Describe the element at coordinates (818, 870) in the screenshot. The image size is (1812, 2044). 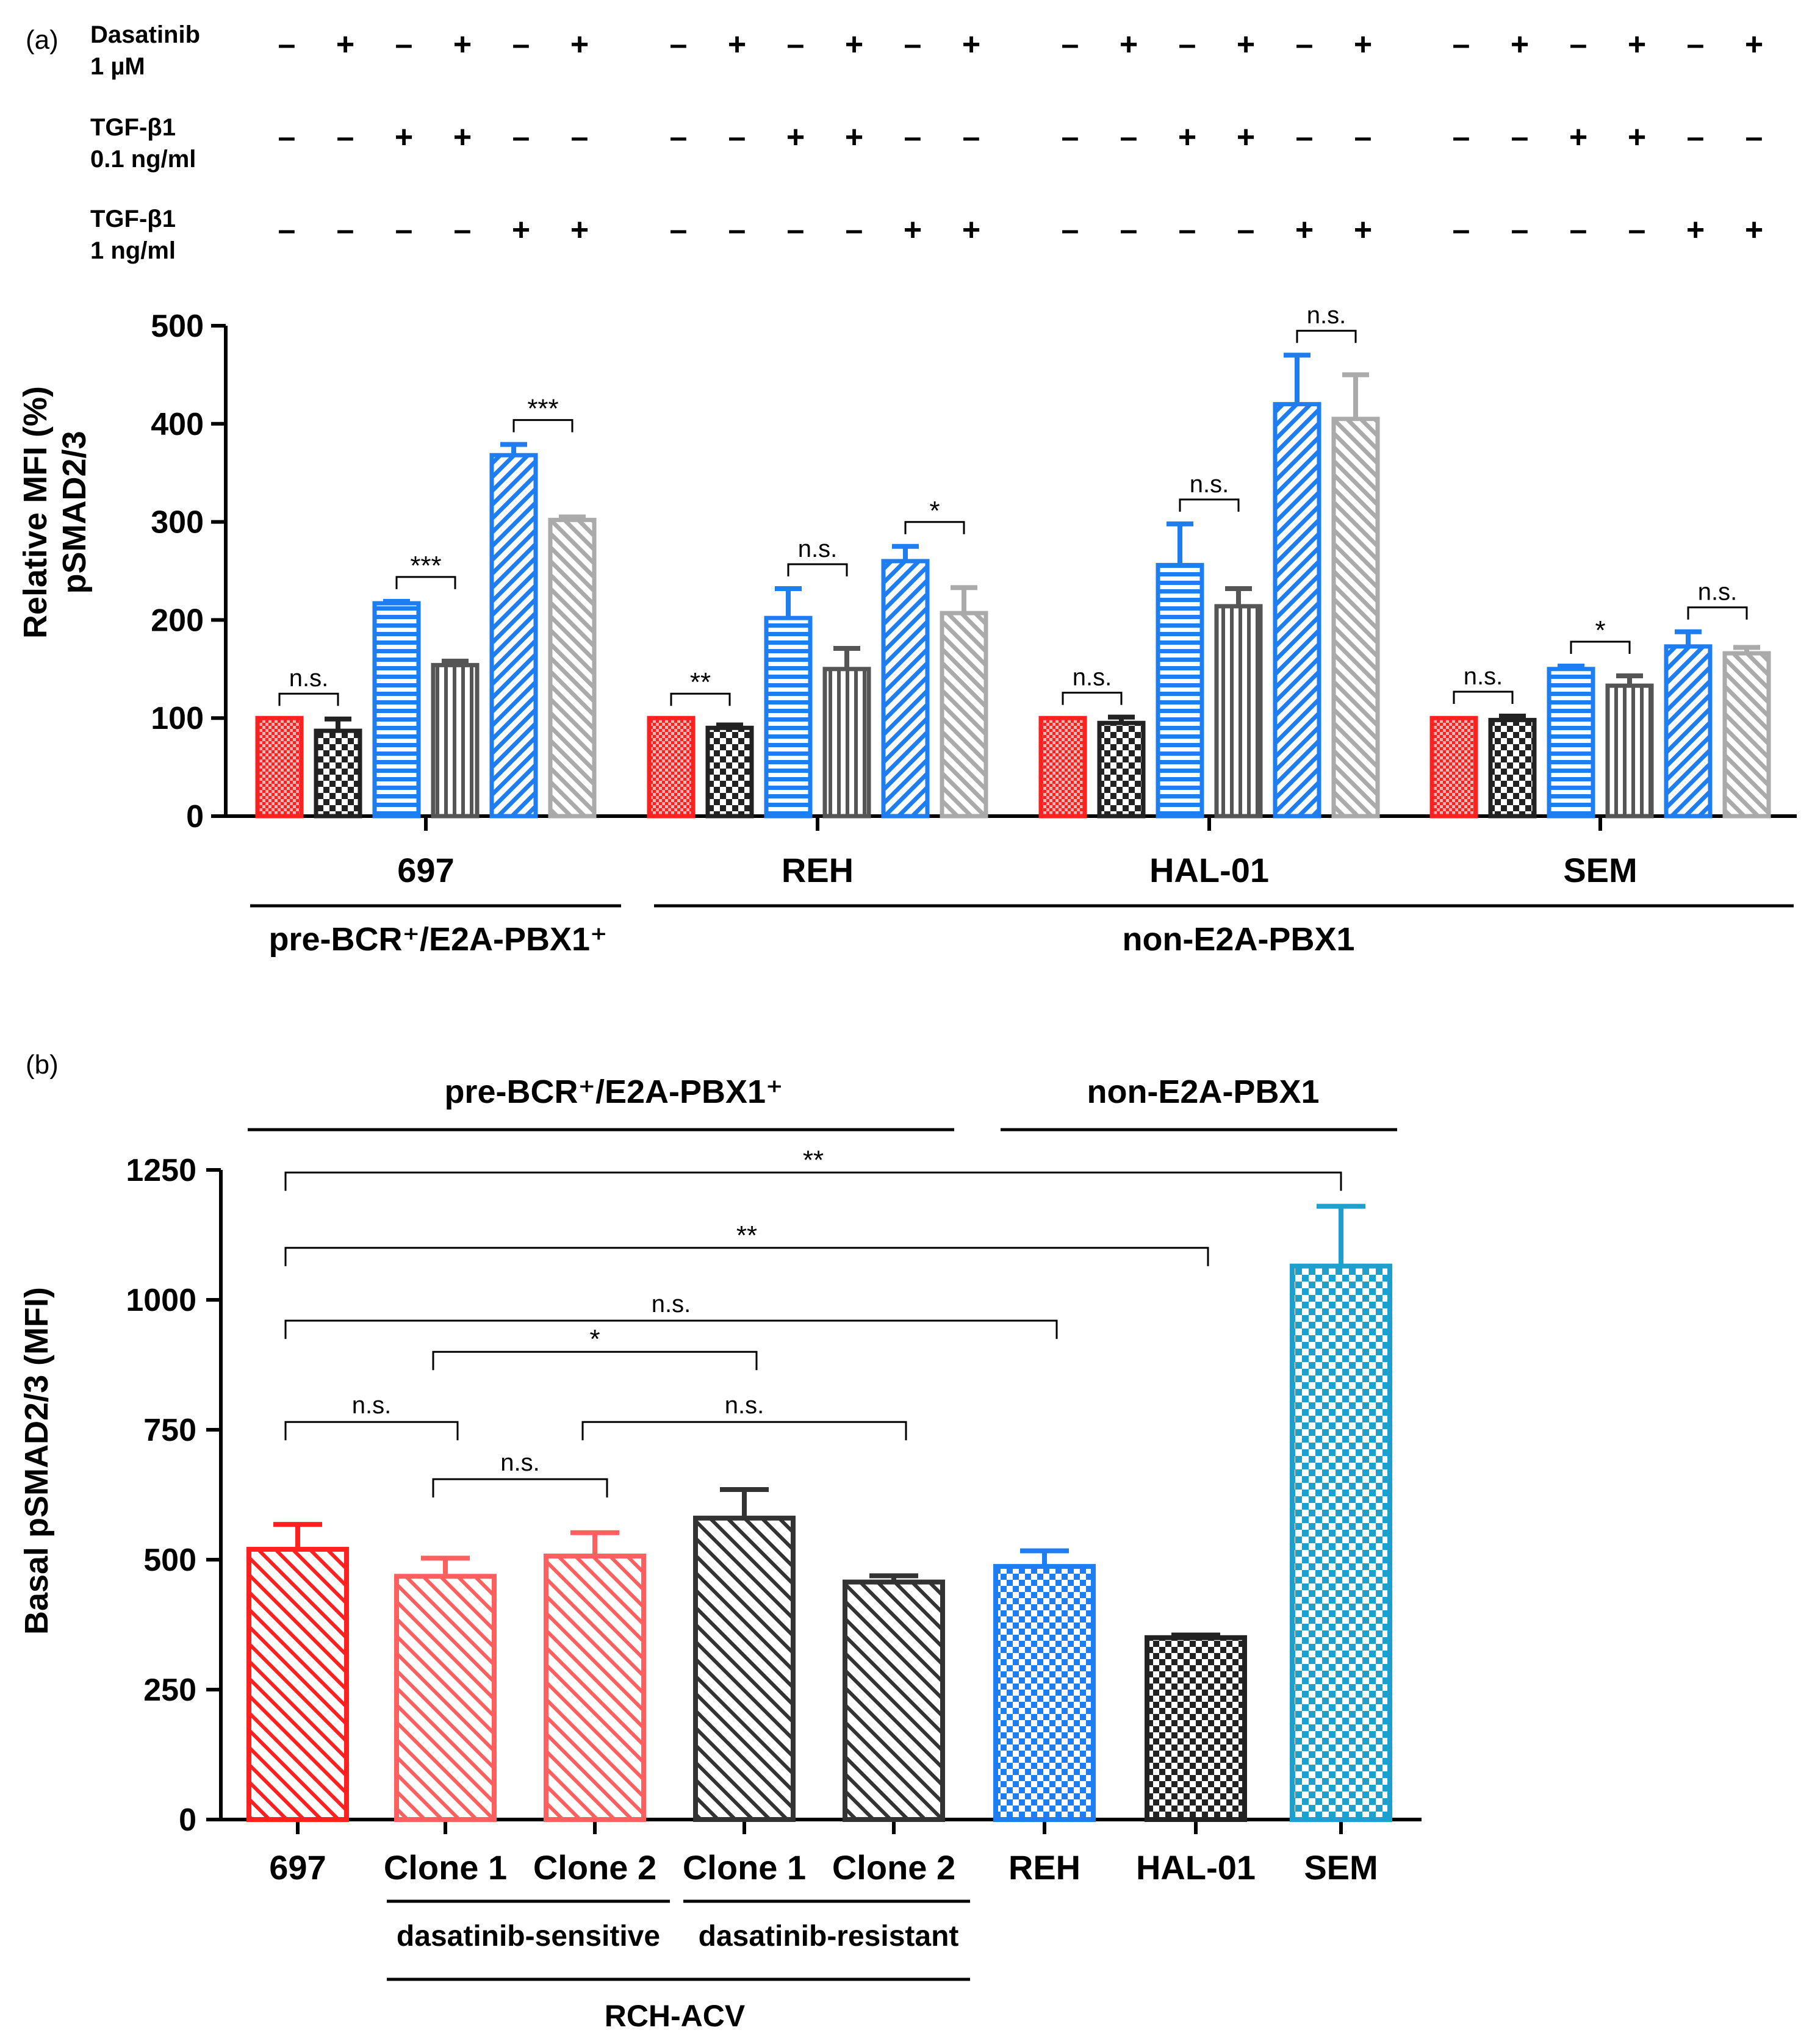
I see `x-tick-label: REH` at that location.